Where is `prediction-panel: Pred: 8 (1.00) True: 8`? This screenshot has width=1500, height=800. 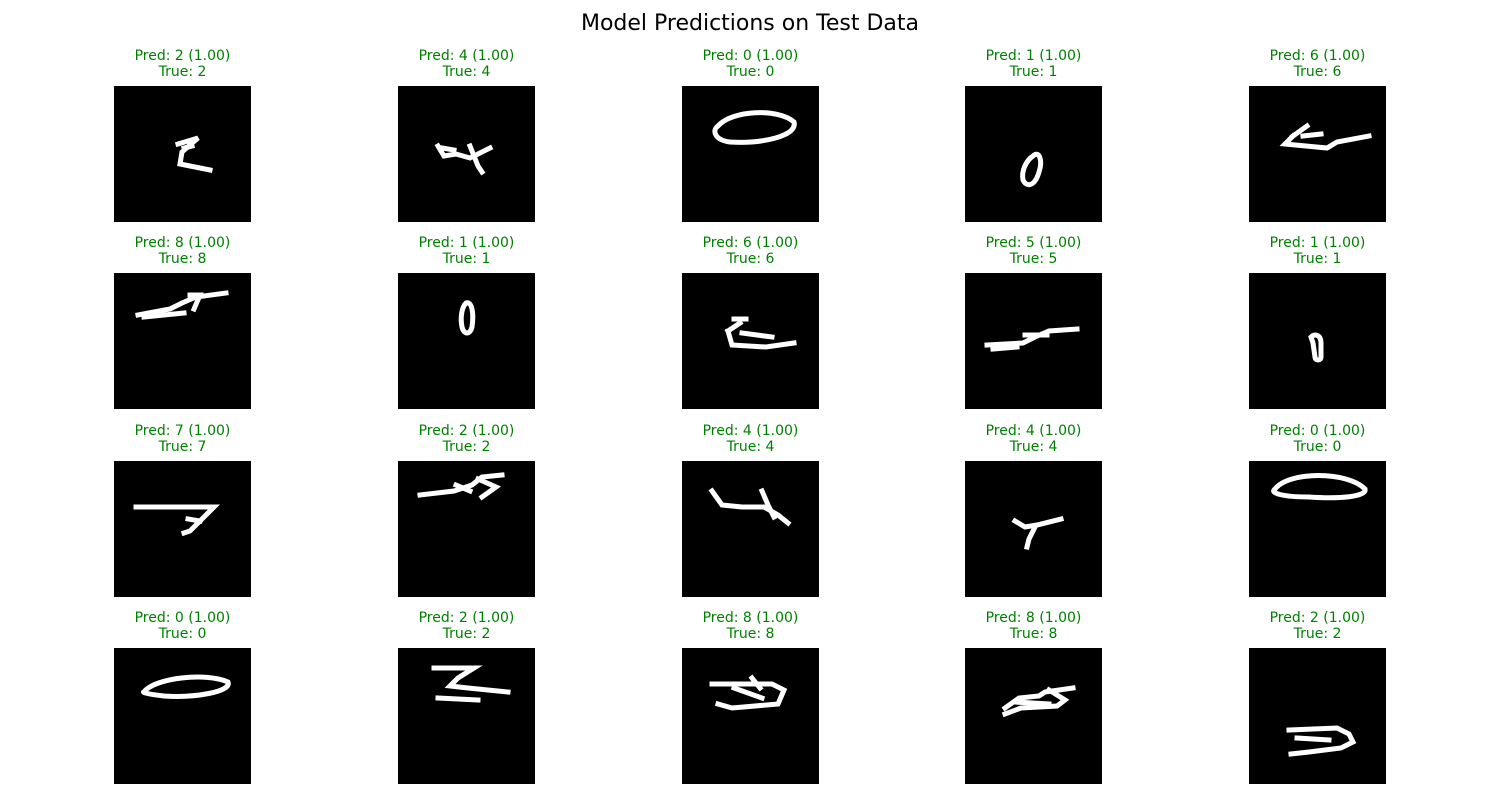 prediction-panel: Pred: 8 (1.00) True: 8 is located at coordinates (182, 322).